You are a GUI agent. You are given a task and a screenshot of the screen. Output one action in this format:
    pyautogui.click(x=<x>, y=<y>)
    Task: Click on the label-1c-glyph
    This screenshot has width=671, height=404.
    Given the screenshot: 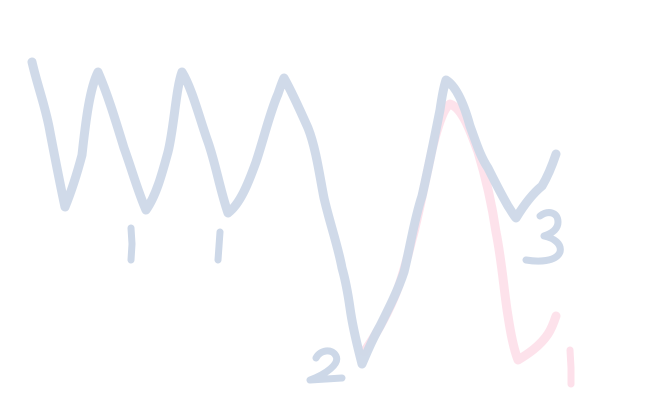 What is the action you would take?
    pyautogui.click(x=570, y=367)
    